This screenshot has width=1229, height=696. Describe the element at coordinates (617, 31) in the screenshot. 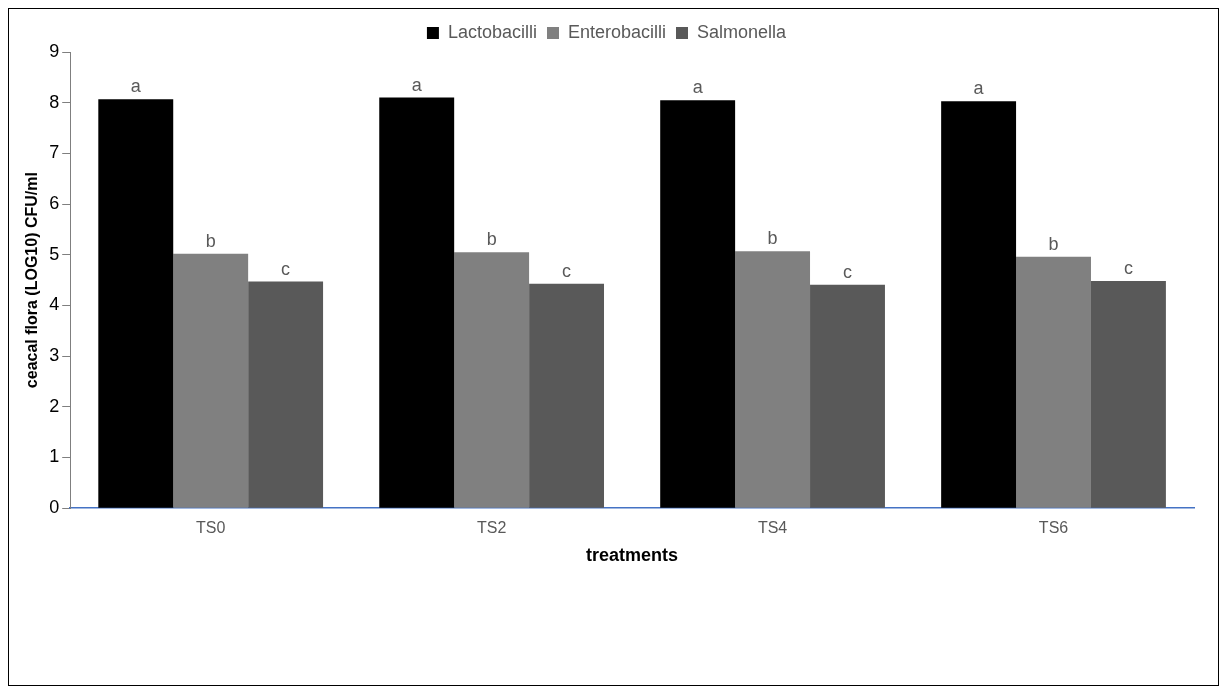

I see `legend-label: Enterobacilli` at that location.